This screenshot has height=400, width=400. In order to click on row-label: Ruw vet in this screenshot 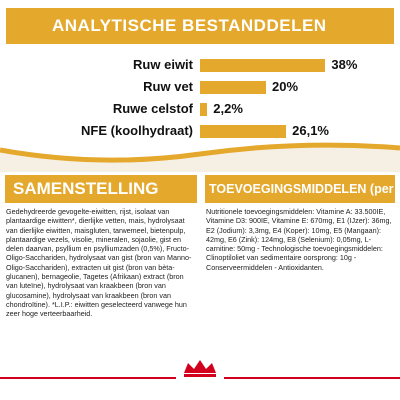, I will do `click(168, 86)`.